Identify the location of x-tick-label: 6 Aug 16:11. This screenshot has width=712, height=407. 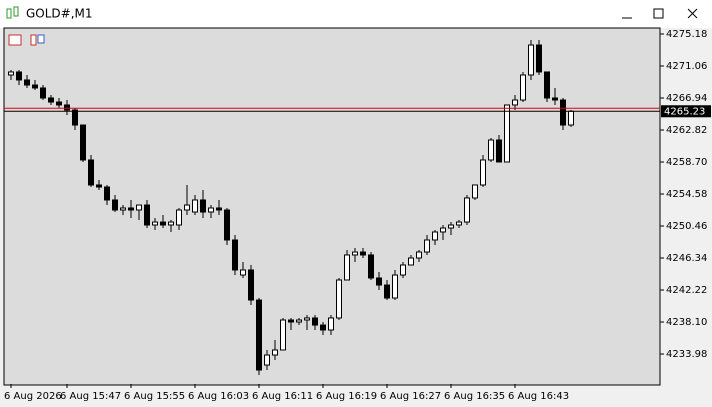
(282, 396).